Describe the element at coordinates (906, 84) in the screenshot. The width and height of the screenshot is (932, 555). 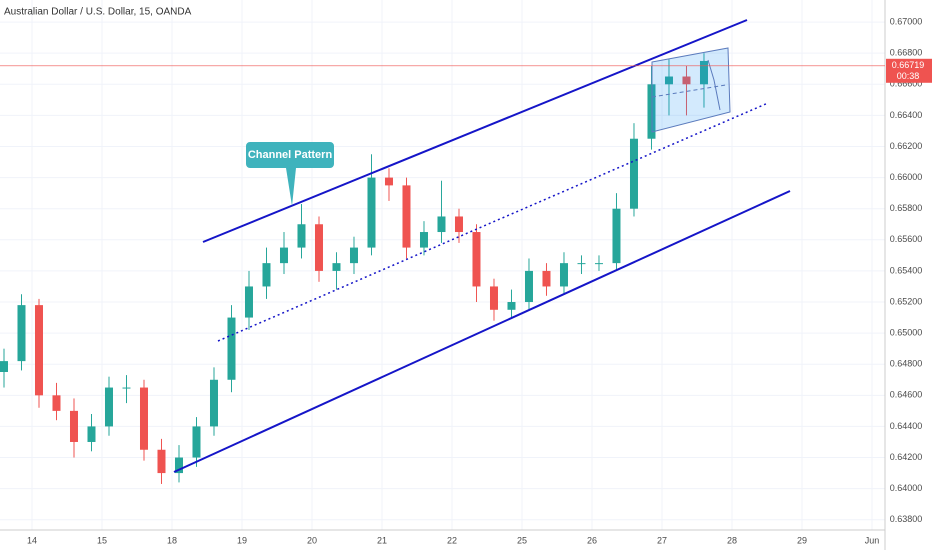
I see `y-tick-label: 0.66600` at that location.